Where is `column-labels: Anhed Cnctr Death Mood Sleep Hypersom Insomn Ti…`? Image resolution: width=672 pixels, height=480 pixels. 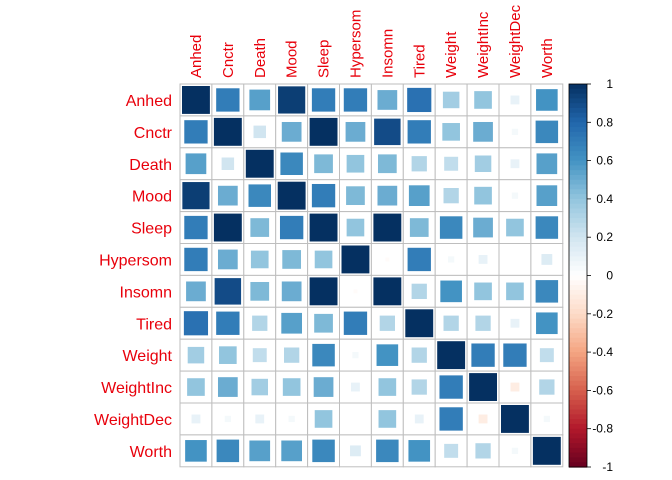
column-labels: Anhed Cnctr Death Mood Sleep Hypersom Insomn Ti… is located at coordinates (372, 41).